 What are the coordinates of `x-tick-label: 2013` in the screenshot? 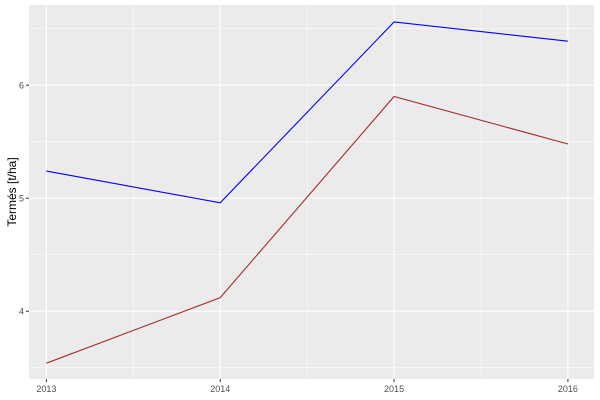 It's located at (46, 389).